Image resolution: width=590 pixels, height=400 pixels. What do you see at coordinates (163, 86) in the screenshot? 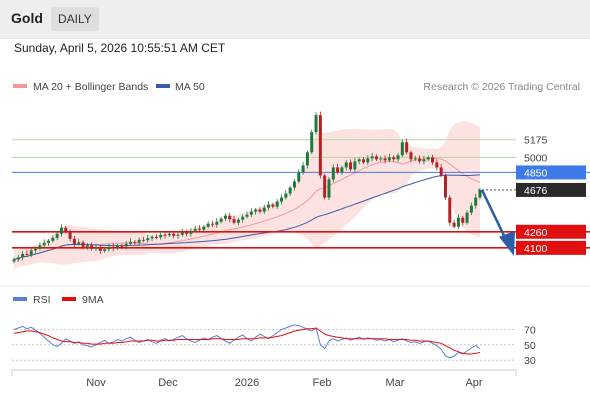
I see `legend-ma50-swatch` at bounding box center [163, 86].